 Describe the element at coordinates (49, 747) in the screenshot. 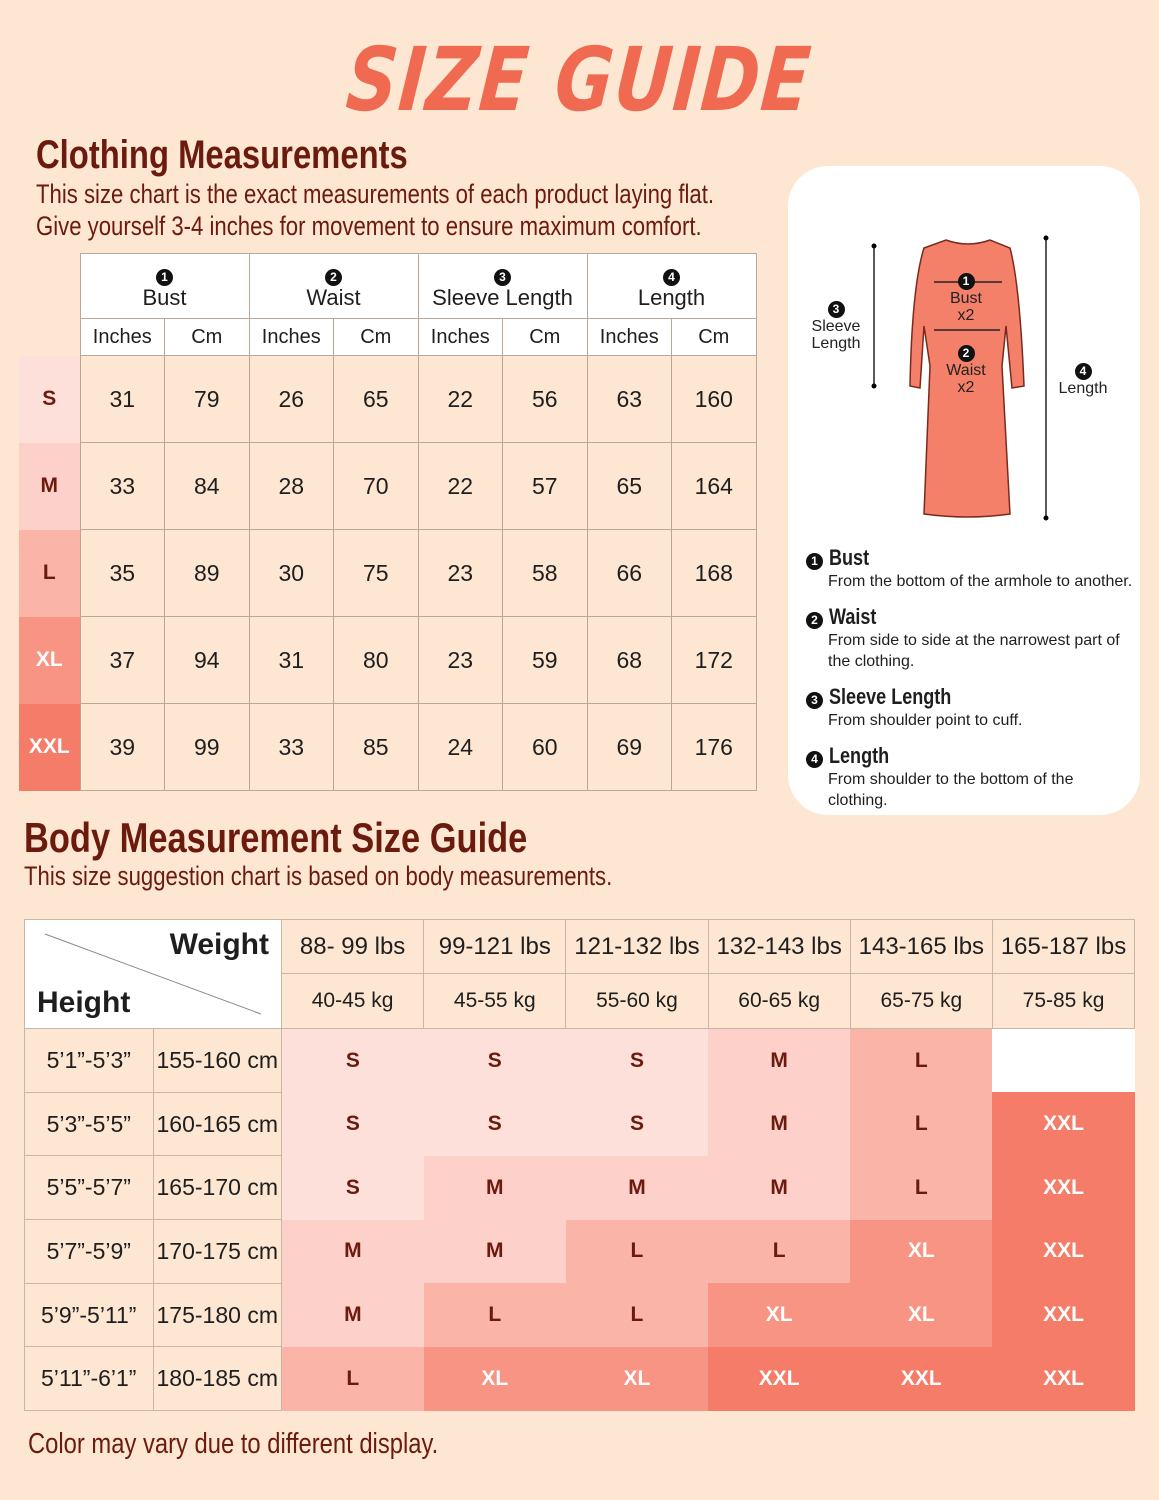

I see `size-label: XXL` at that location.